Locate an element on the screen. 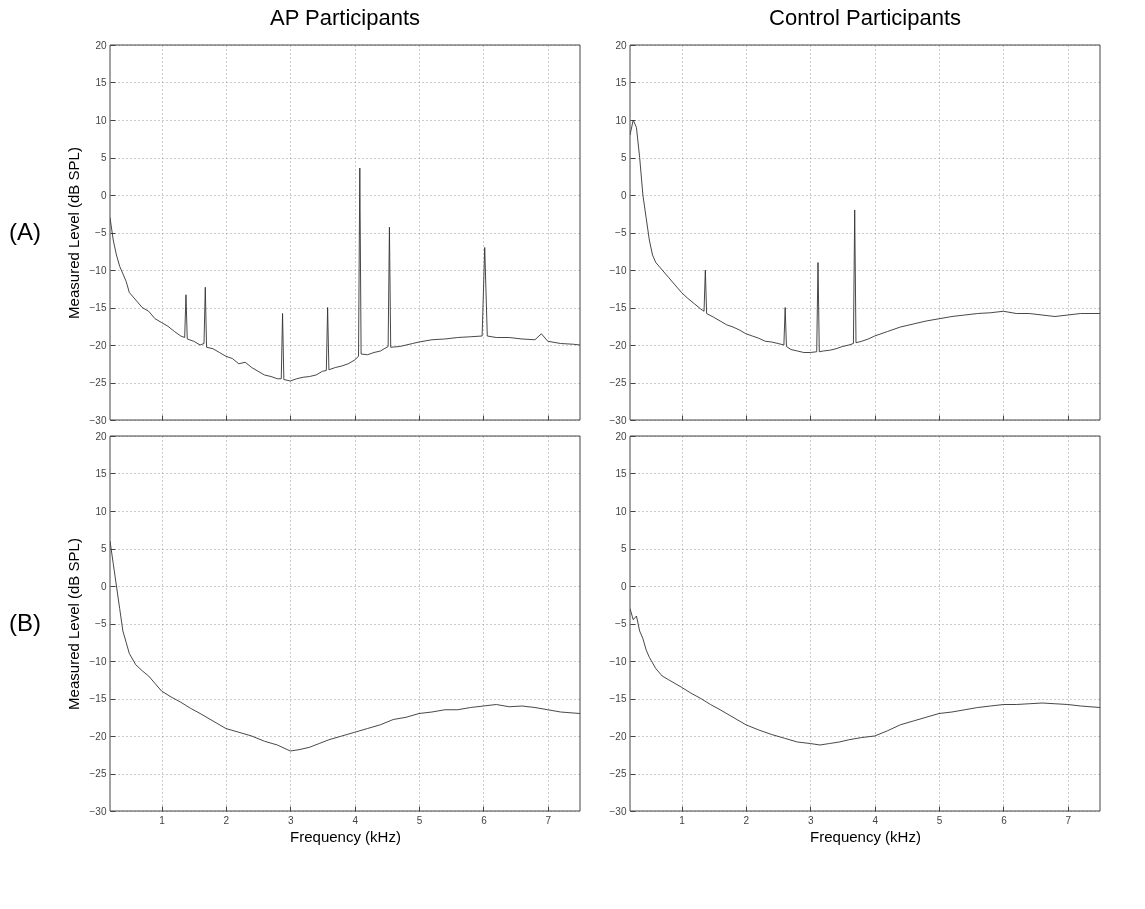 The image size is (1145, 909). text: (B) is located at coordinates (25, 622).